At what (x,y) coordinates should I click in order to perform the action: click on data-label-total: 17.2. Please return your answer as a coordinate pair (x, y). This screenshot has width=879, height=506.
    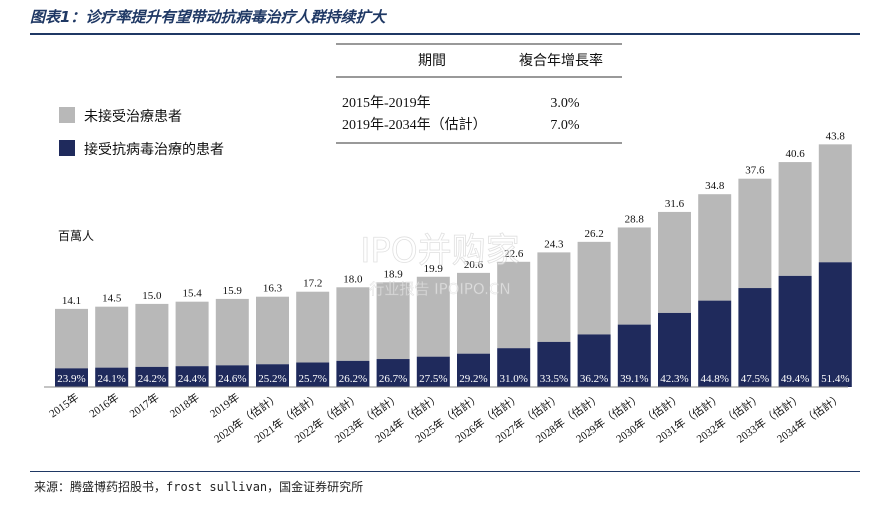
    Looking at the image, I should click on (312, 284).